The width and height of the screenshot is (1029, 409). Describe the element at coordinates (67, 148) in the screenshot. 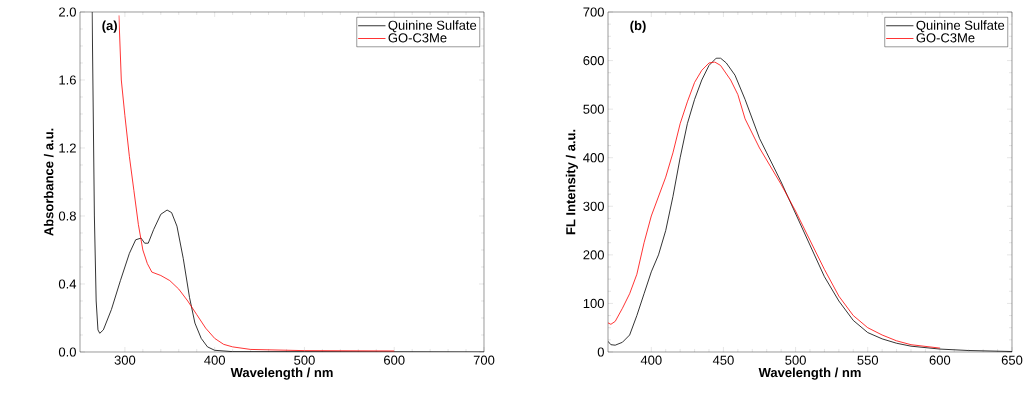

I see `y-tick-label: 1.2` at that location.